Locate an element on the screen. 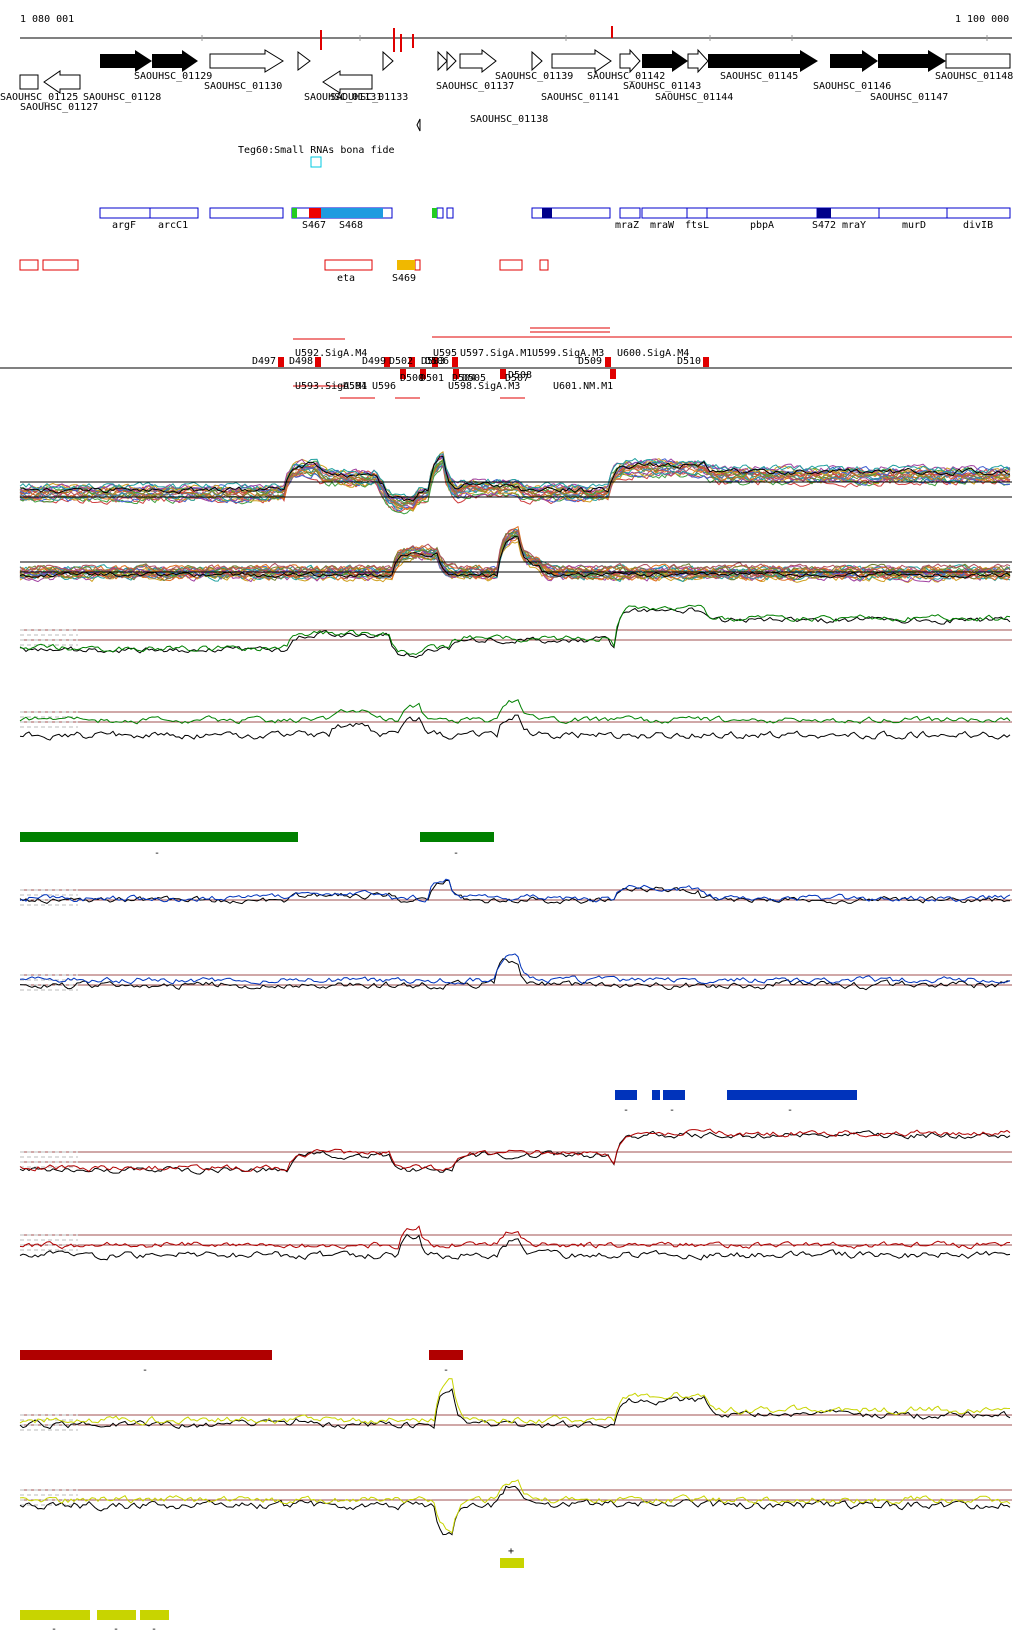  gene-arrow-small-e is located at coordinates (537, 61).